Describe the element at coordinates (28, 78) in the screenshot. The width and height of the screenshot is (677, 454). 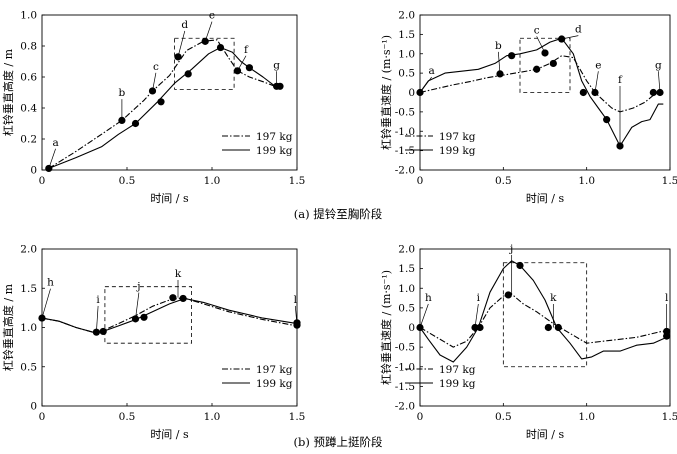
I see `y-tick-label: 0.6` at that location.